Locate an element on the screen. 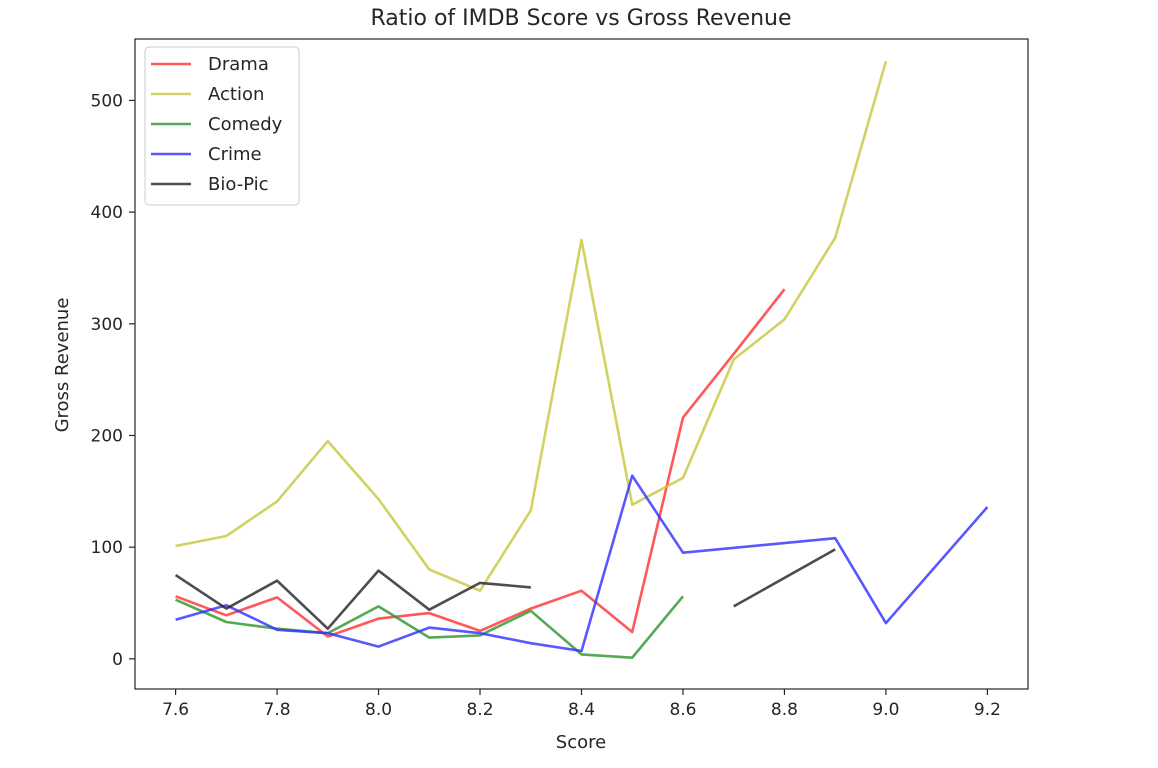 The width and height of the screenshot is (1158, 768). x-tick-label: 7.8 is located at coordinates (277, 710).